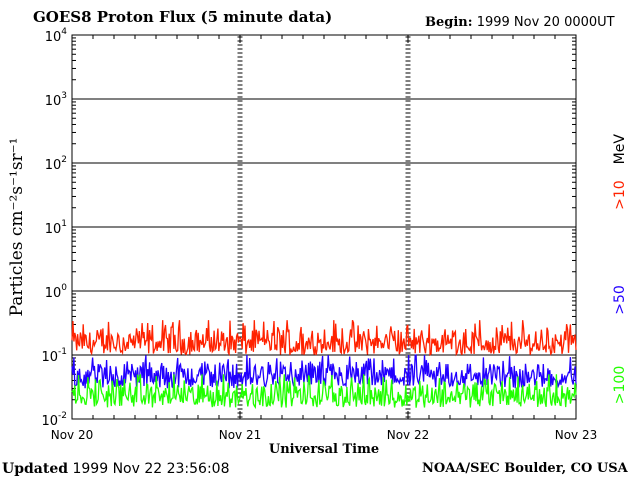  What do you see at coordinates (72, 435) in the screenshot?
I see `x-tick-label: Nov 20` at bounding box center [72, 435].